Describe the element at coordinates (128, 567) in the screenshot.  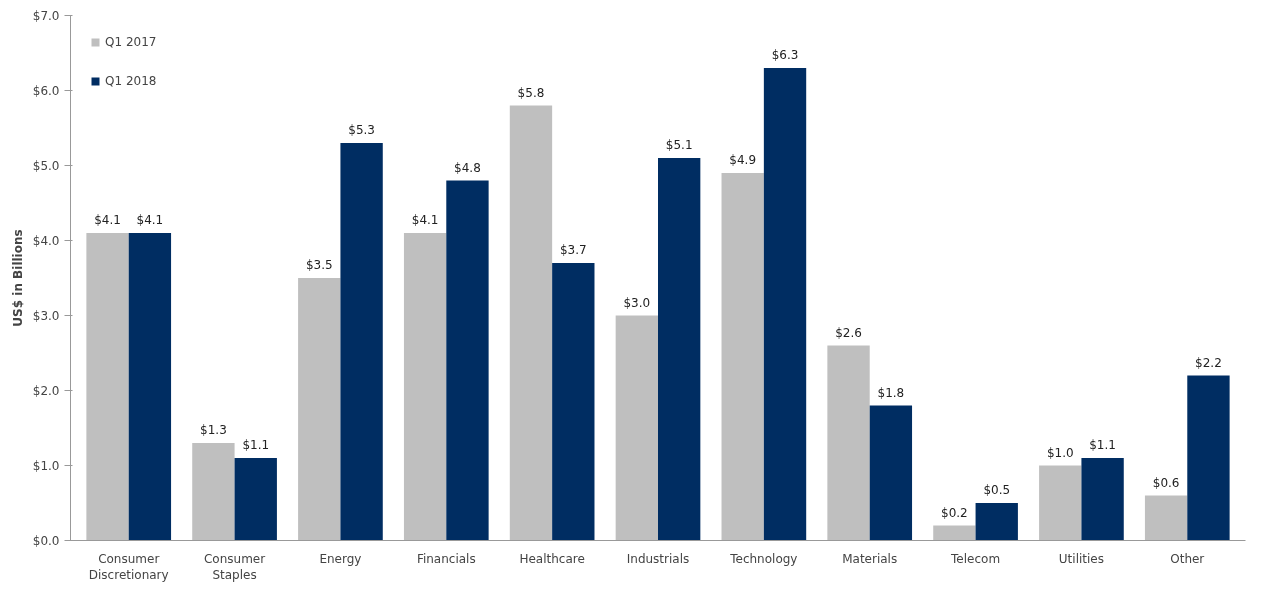
I see `x-tick-label: Consumer Discretionary` at that location.